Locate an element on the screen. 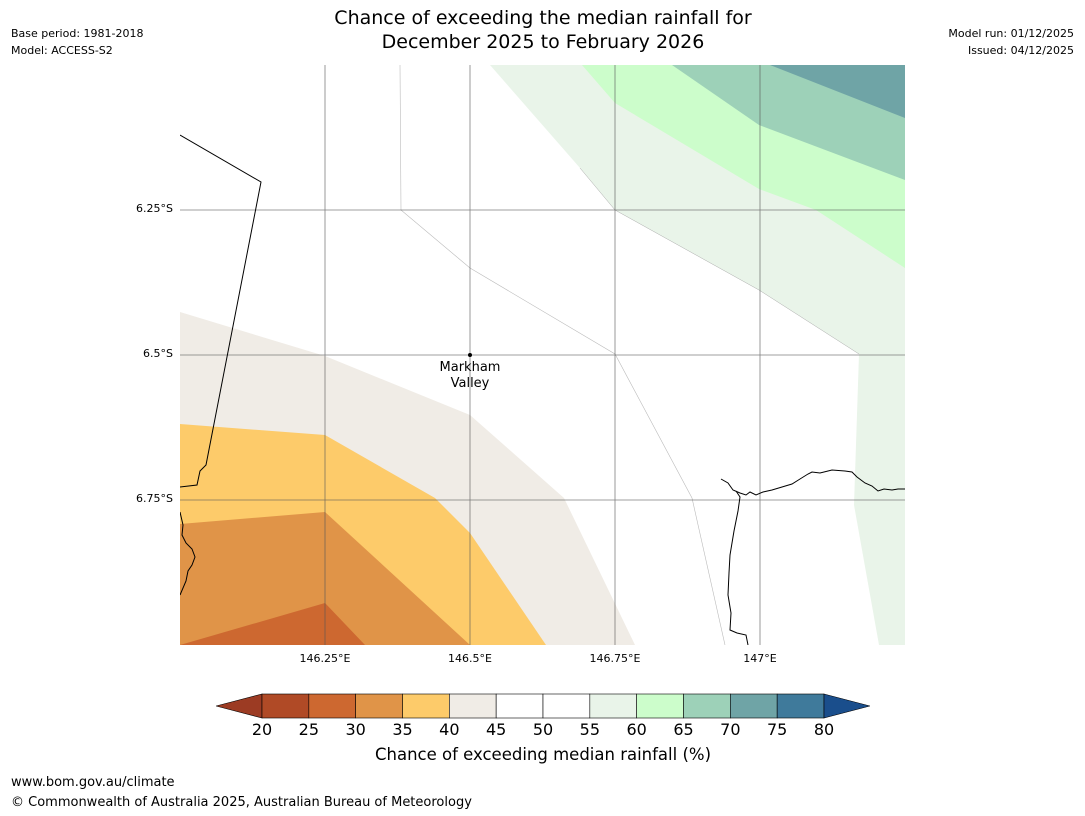 The width and height of the screenshot is (1085, 816). lon-label-146-5: 146.5°E is located at coordinates (470, 658).